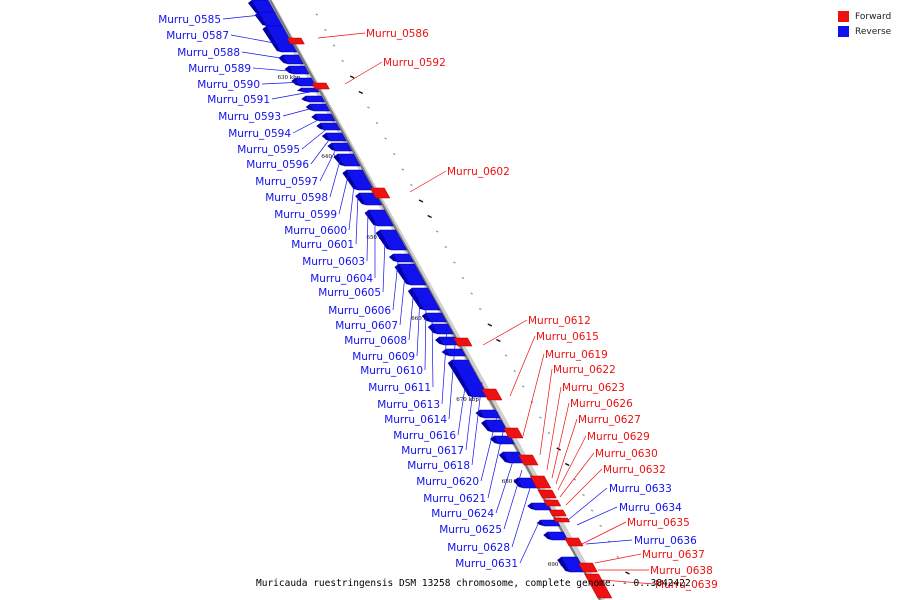 The image size is (900, 600). Describe the element at coordinates (467, 400) in the screenshot. I see `tick-label: 670 kbp` at that location.